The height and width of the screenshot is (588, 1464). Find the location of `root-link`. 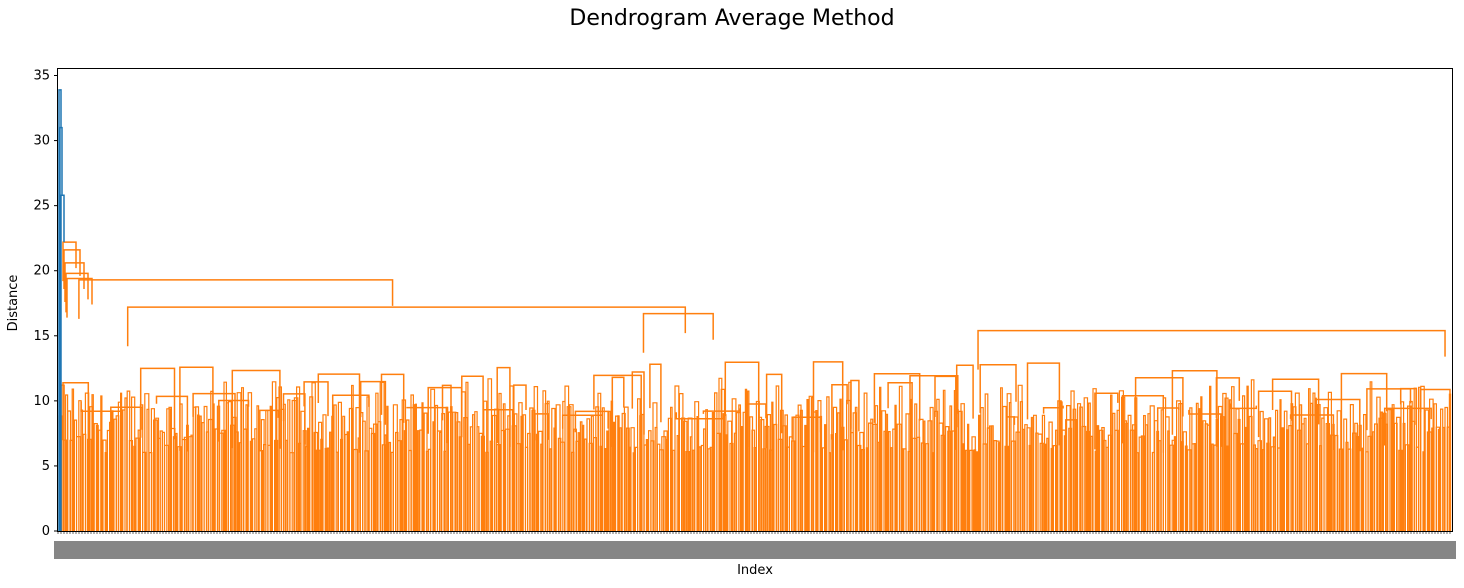

root-link is located at coordinates (60, 310).